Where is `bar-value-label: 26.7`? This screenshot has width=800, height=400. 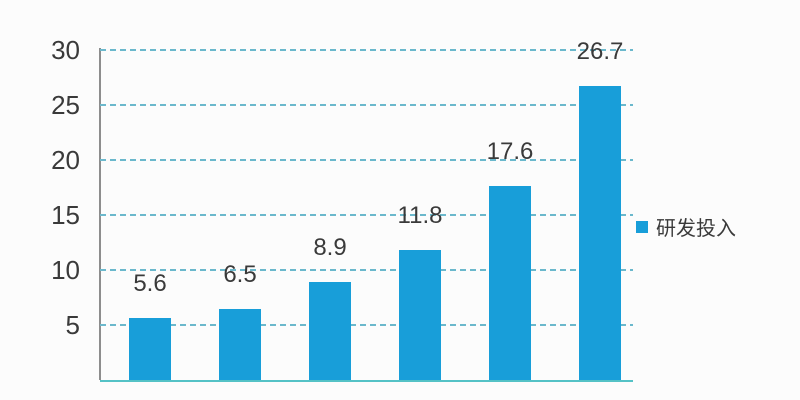 bar-value-label: 26.7 is located at coordinates (600, 52).